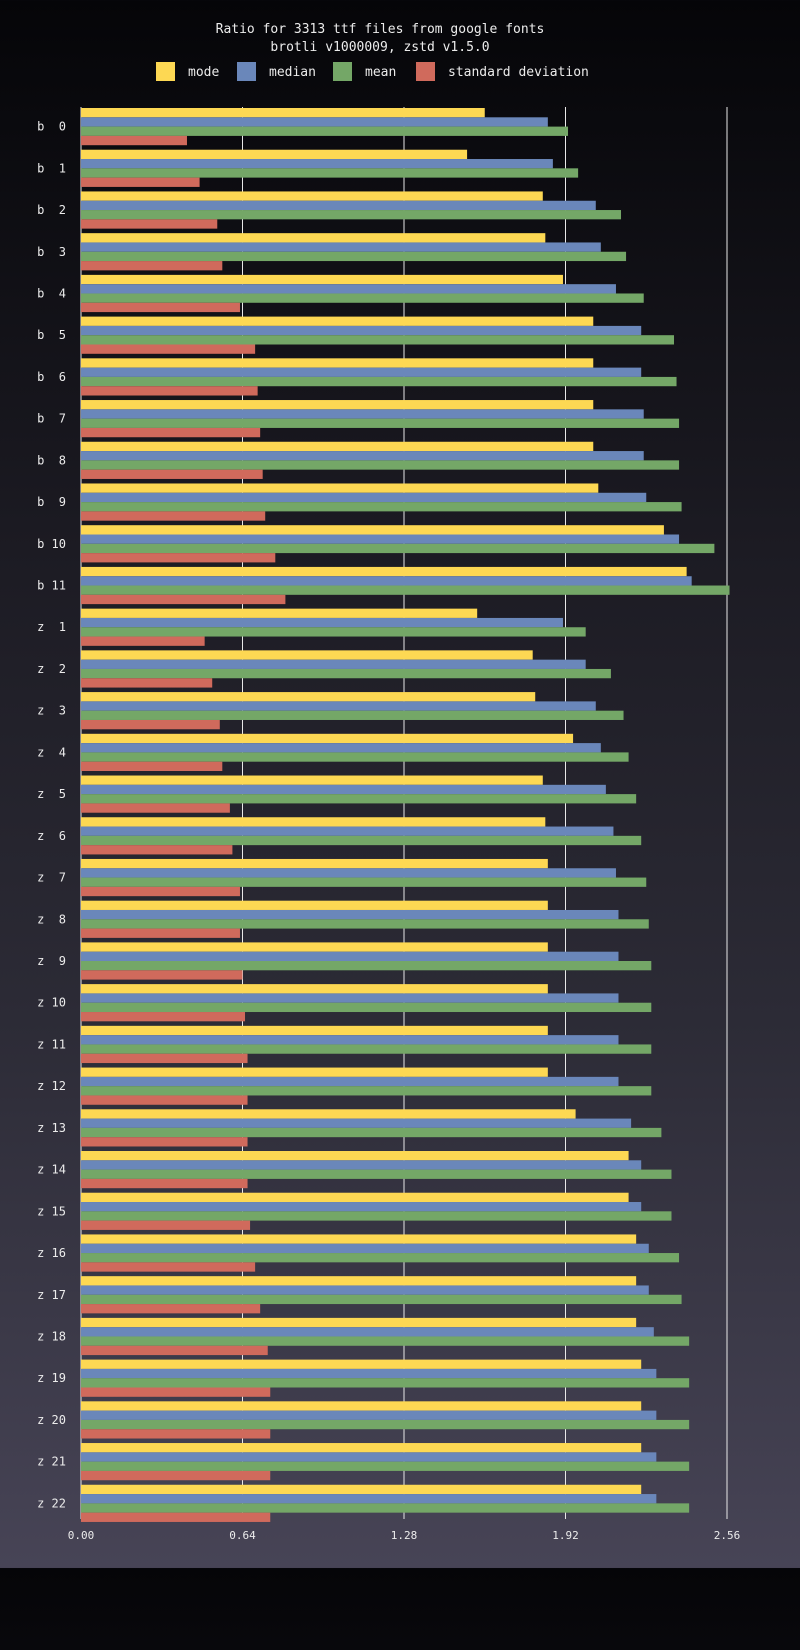 Image resolution: width=800 pixels, height=1650 pixels. I want to click on bar-median-z18, so click(367, 1332).